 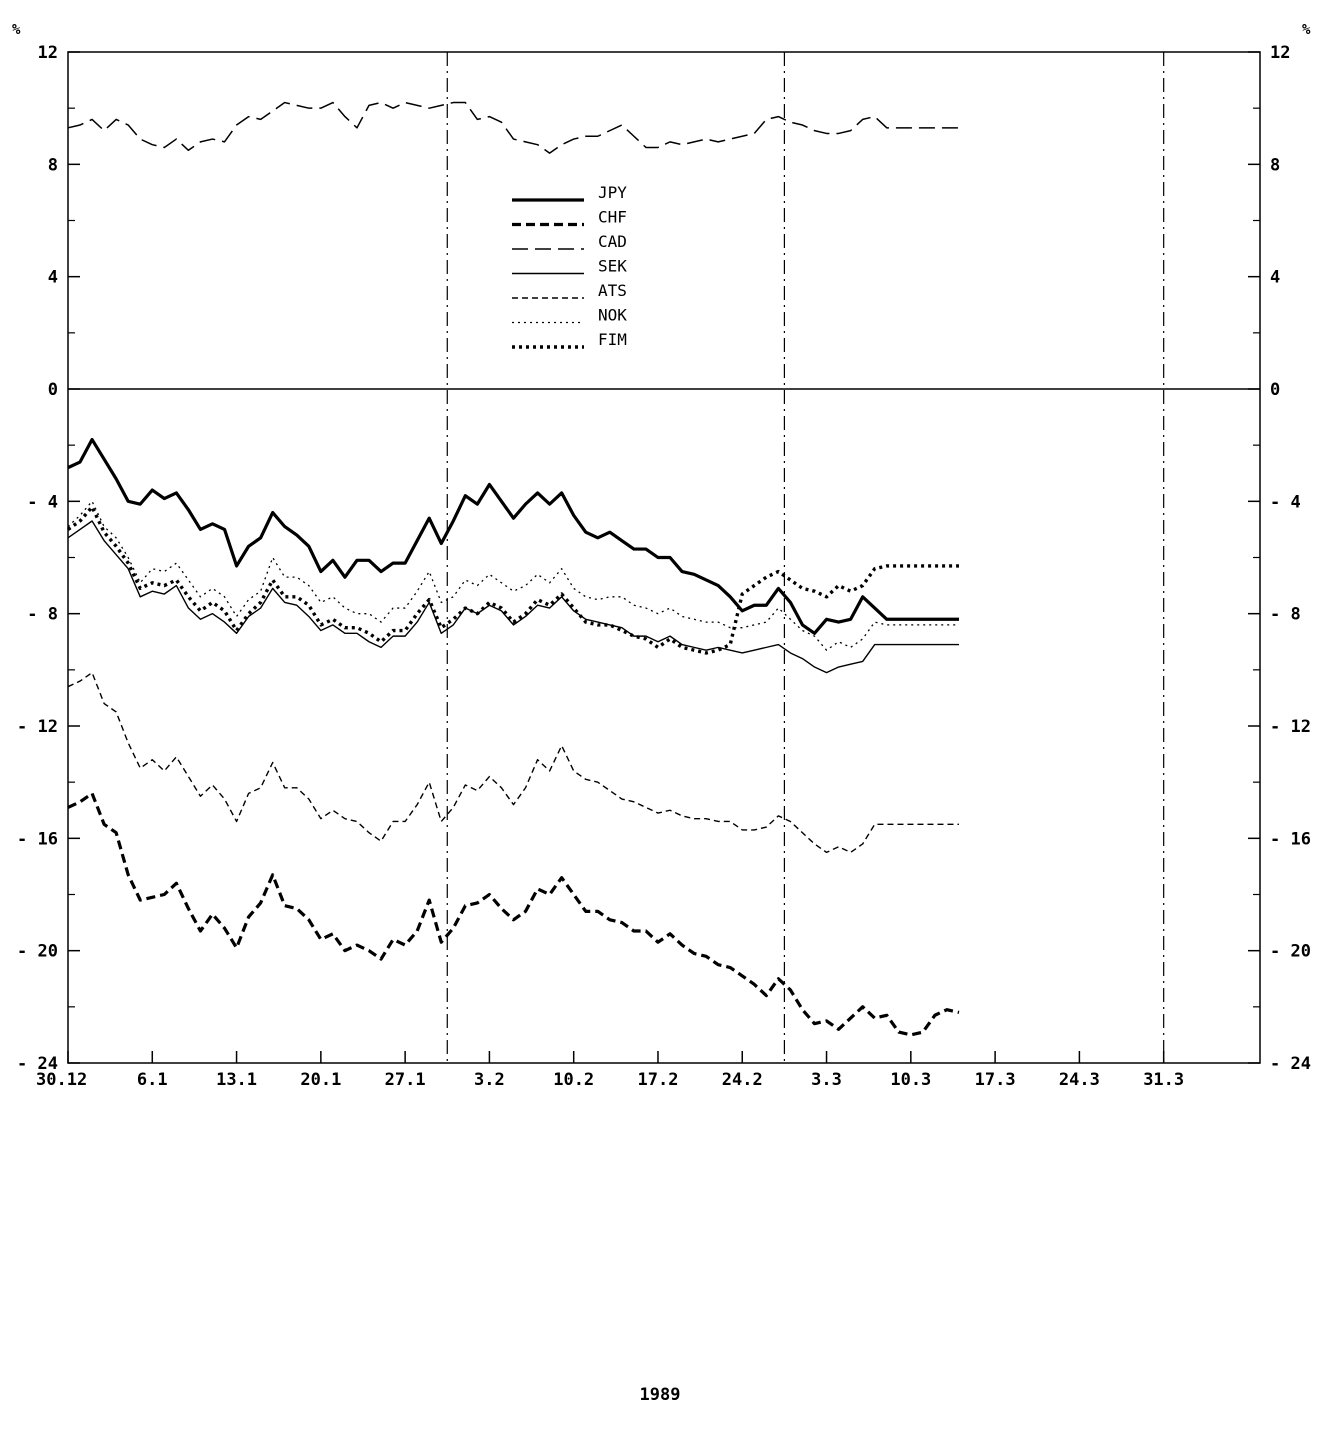 What do you see at coordinates (742, 1080) in the screenshot?
I see `x-tick-label: 24.2` at bounding box center [742, 1080].